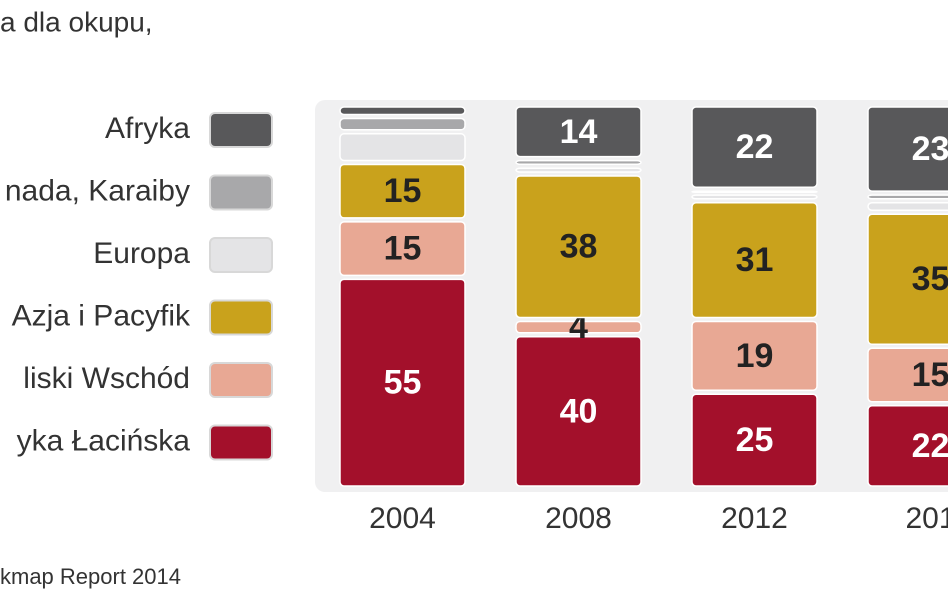  I want to click on x-tick-label: 2012, so click(754, 518).